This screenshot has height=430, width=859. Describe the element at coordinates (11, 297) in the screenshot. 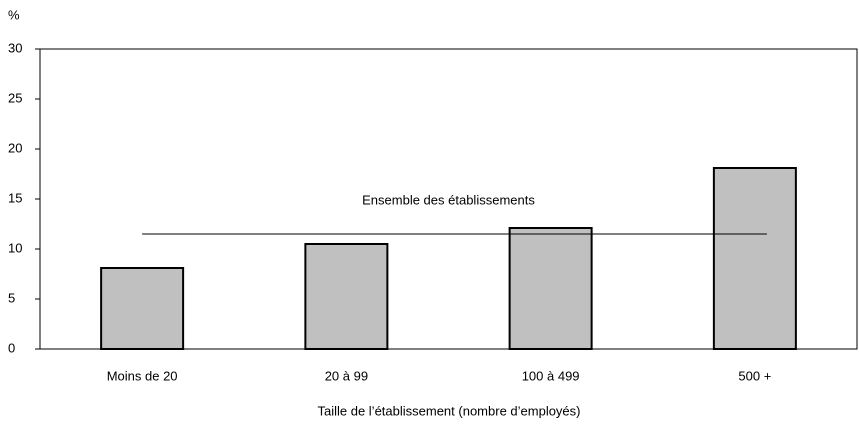

I see `y-tick-label: 5` at that location.